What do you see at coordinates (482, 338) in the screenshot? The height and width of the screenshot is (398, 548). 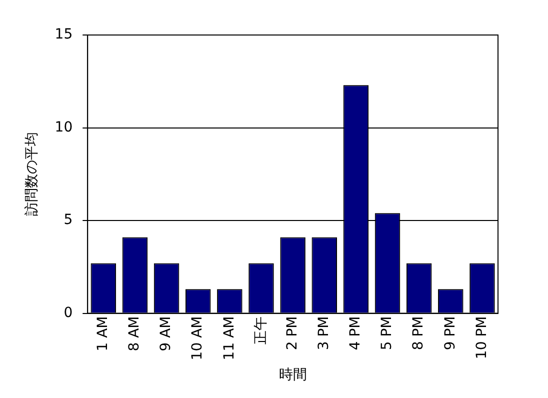 I see `x-tick-label: 10 PM` at bounding box center [482, 338].